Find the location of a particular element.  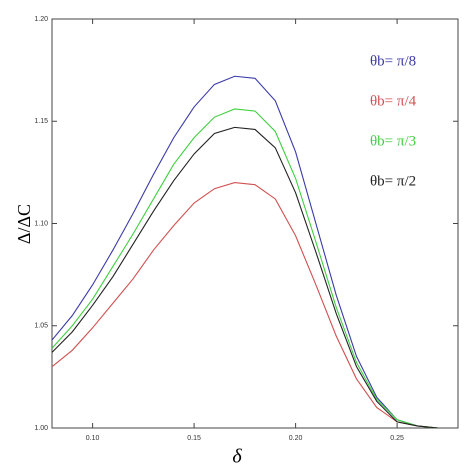

legend-label: θb= π/3 is located at coordinates (393, 141).